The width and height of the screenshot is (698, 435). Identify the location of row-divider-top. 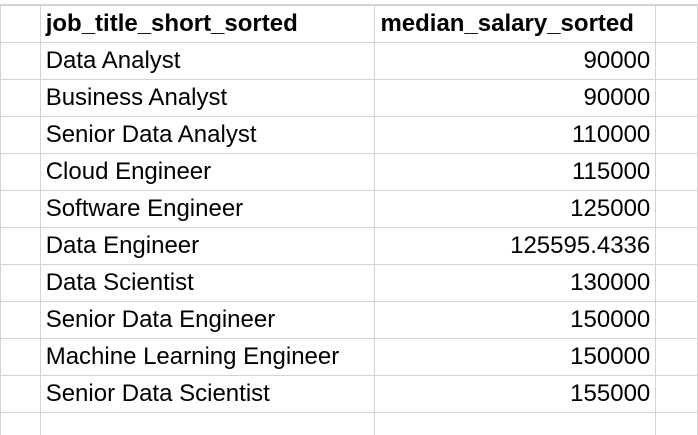
(349, 2).